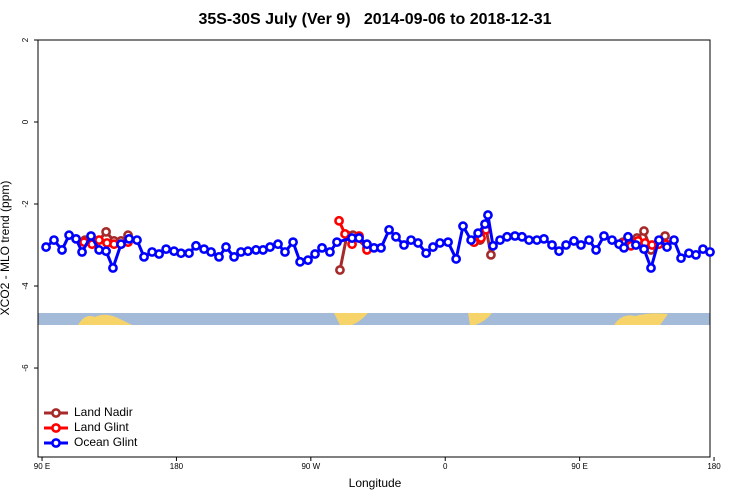  What do you see at coordinates (101, 427) in the screenshot?
I see `legend-label: Land Glint` at bounding box center [101, 427].